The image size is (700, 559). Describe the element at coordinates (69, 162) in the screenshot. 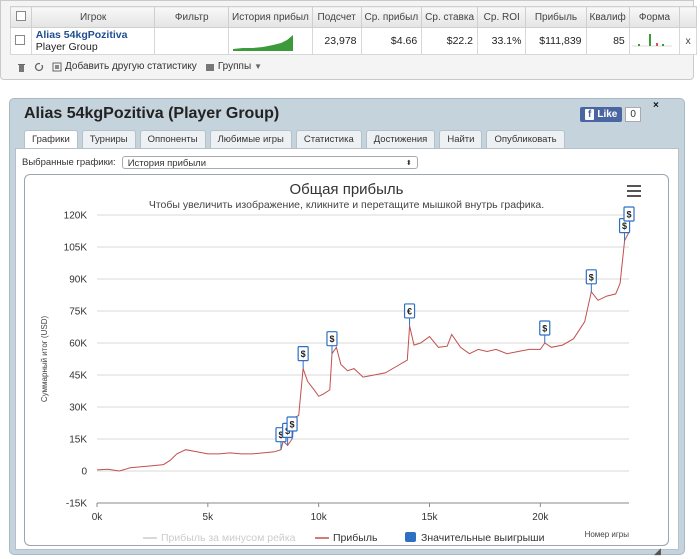

I see `selected-graphs-label: Выбранные графики:` at that location.